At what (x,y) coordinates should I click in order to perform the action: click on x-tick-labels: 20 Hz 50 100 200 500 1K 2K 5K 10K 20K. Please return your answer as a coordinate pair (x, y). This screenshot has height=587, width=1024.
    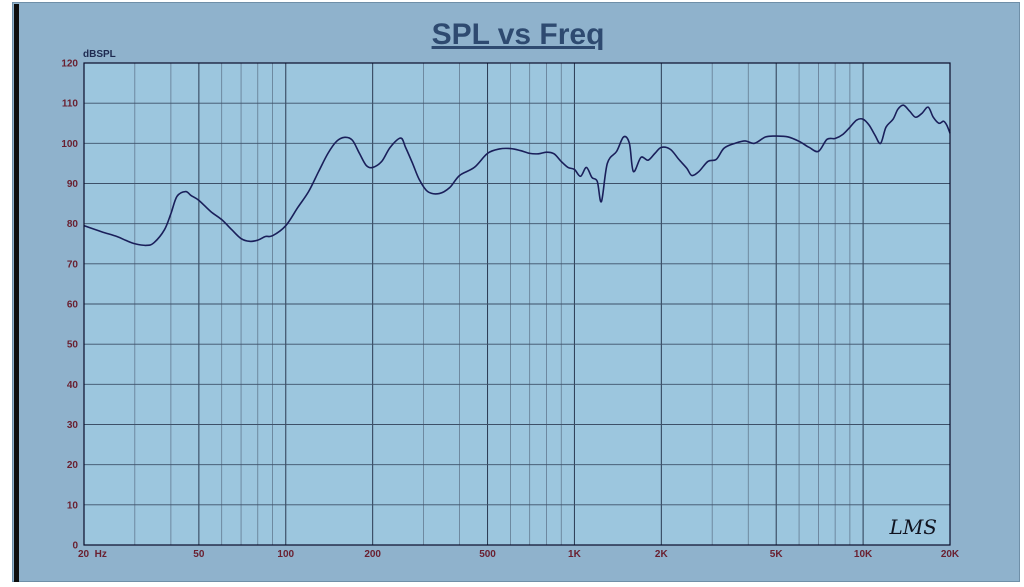
    Looking at the image, I should click on (519, 554).